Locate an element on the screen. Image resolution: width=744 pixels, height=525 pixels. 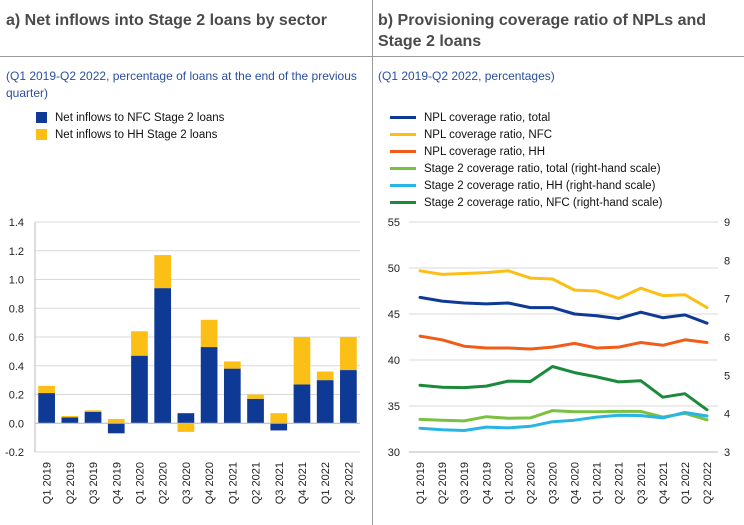
chart-b-ytick-label-left: 35 is located at coordinates (394, 407).